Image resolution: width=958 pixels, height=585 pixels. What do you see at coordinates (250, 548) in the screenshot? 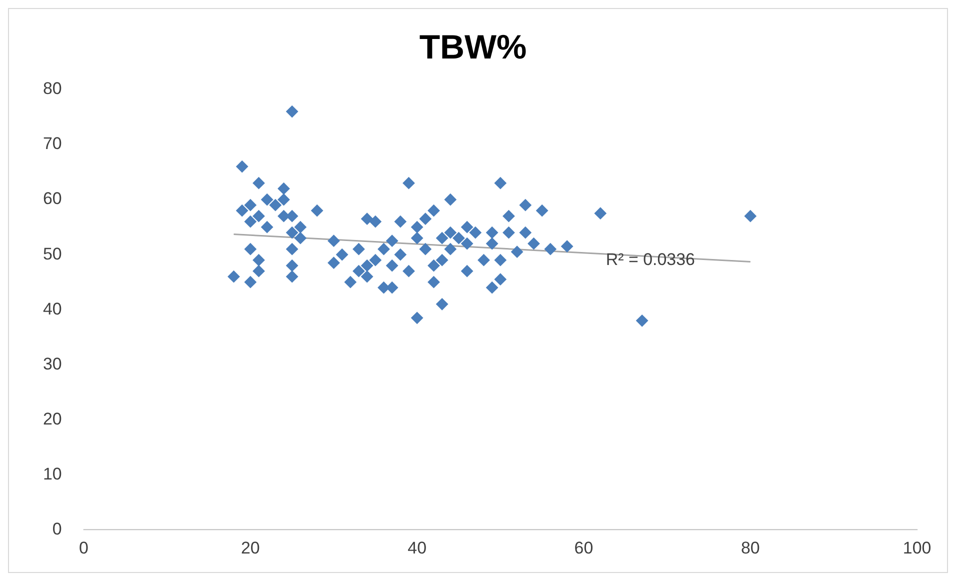
I see `x-tick-label: 20` at bounding box center [250, 548].